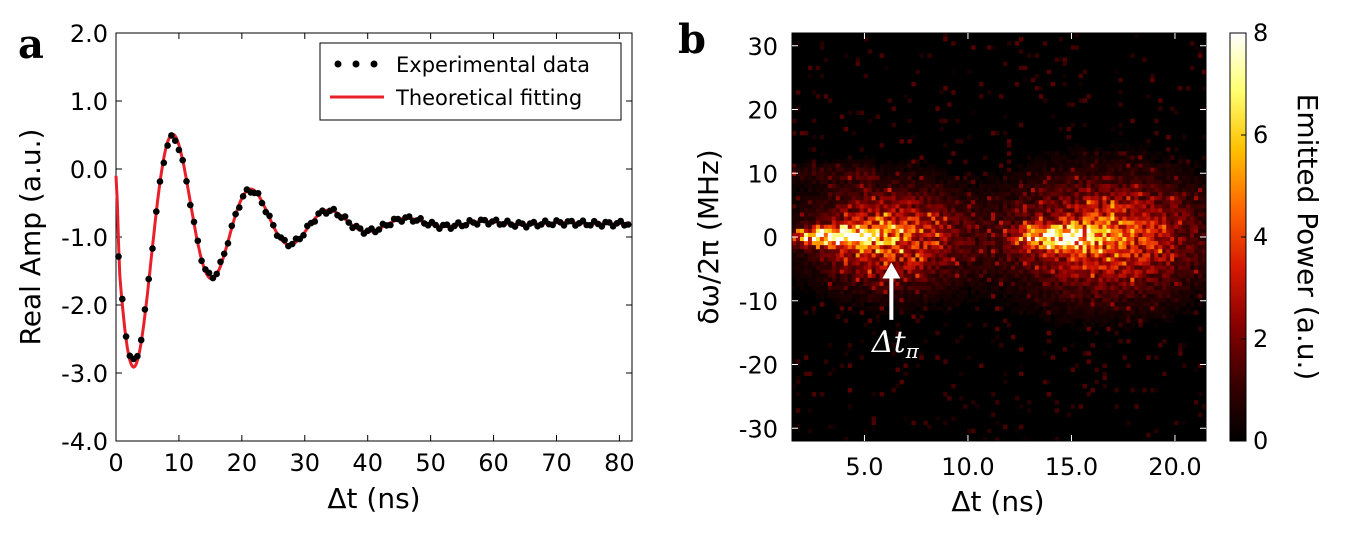 This screenshot has height=540, width=1348. What do you see at coordinates (889, 342) in the screenshot?
I see `annotation-label-main: Δt` at bounding box center [889, 342].